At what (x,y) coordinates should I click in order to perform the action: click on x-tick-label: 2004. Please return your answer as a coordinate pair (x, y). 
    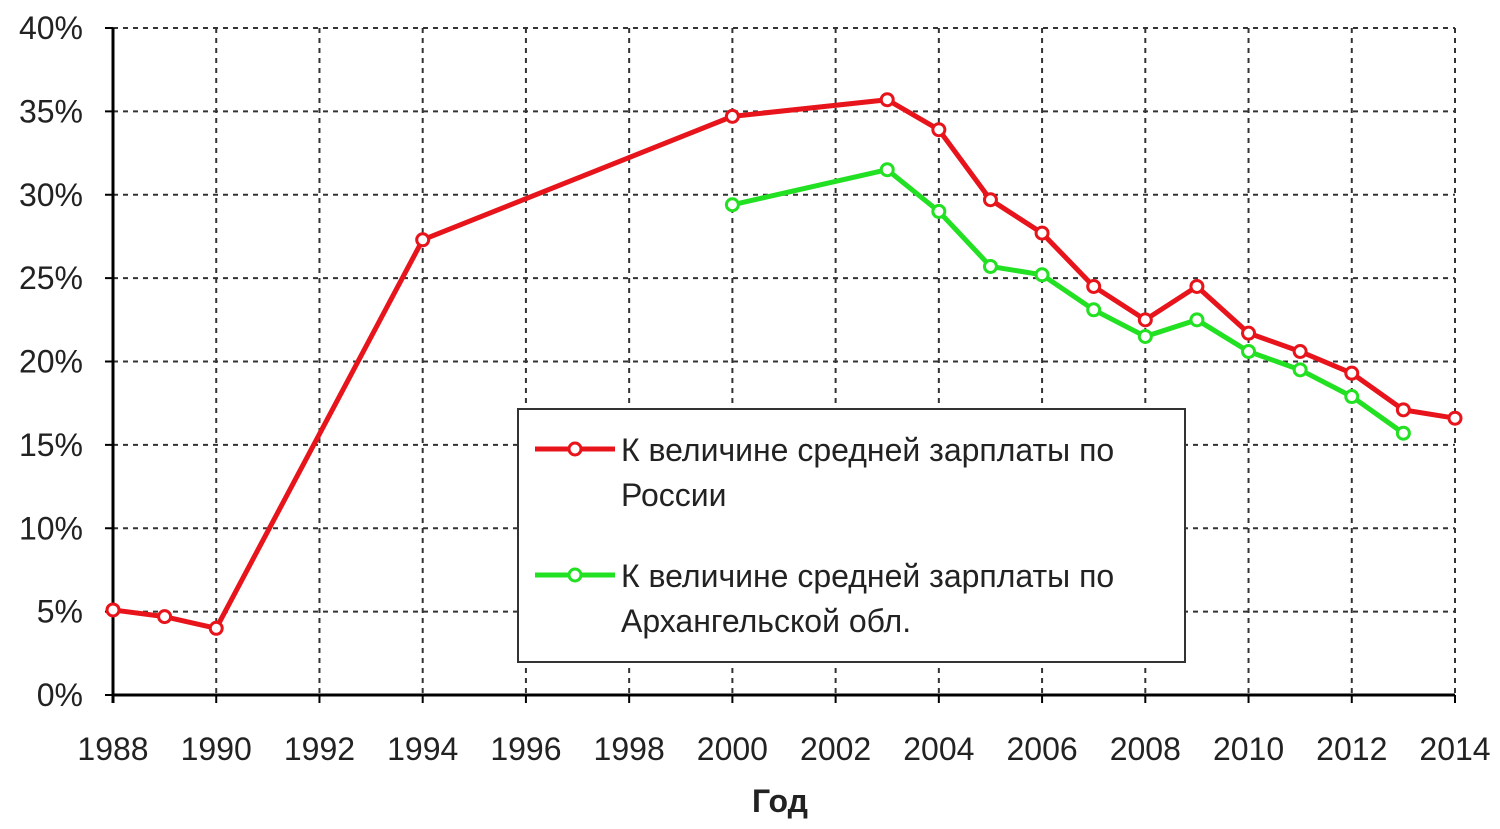
    Looking at the image, I should click on (938, 749).